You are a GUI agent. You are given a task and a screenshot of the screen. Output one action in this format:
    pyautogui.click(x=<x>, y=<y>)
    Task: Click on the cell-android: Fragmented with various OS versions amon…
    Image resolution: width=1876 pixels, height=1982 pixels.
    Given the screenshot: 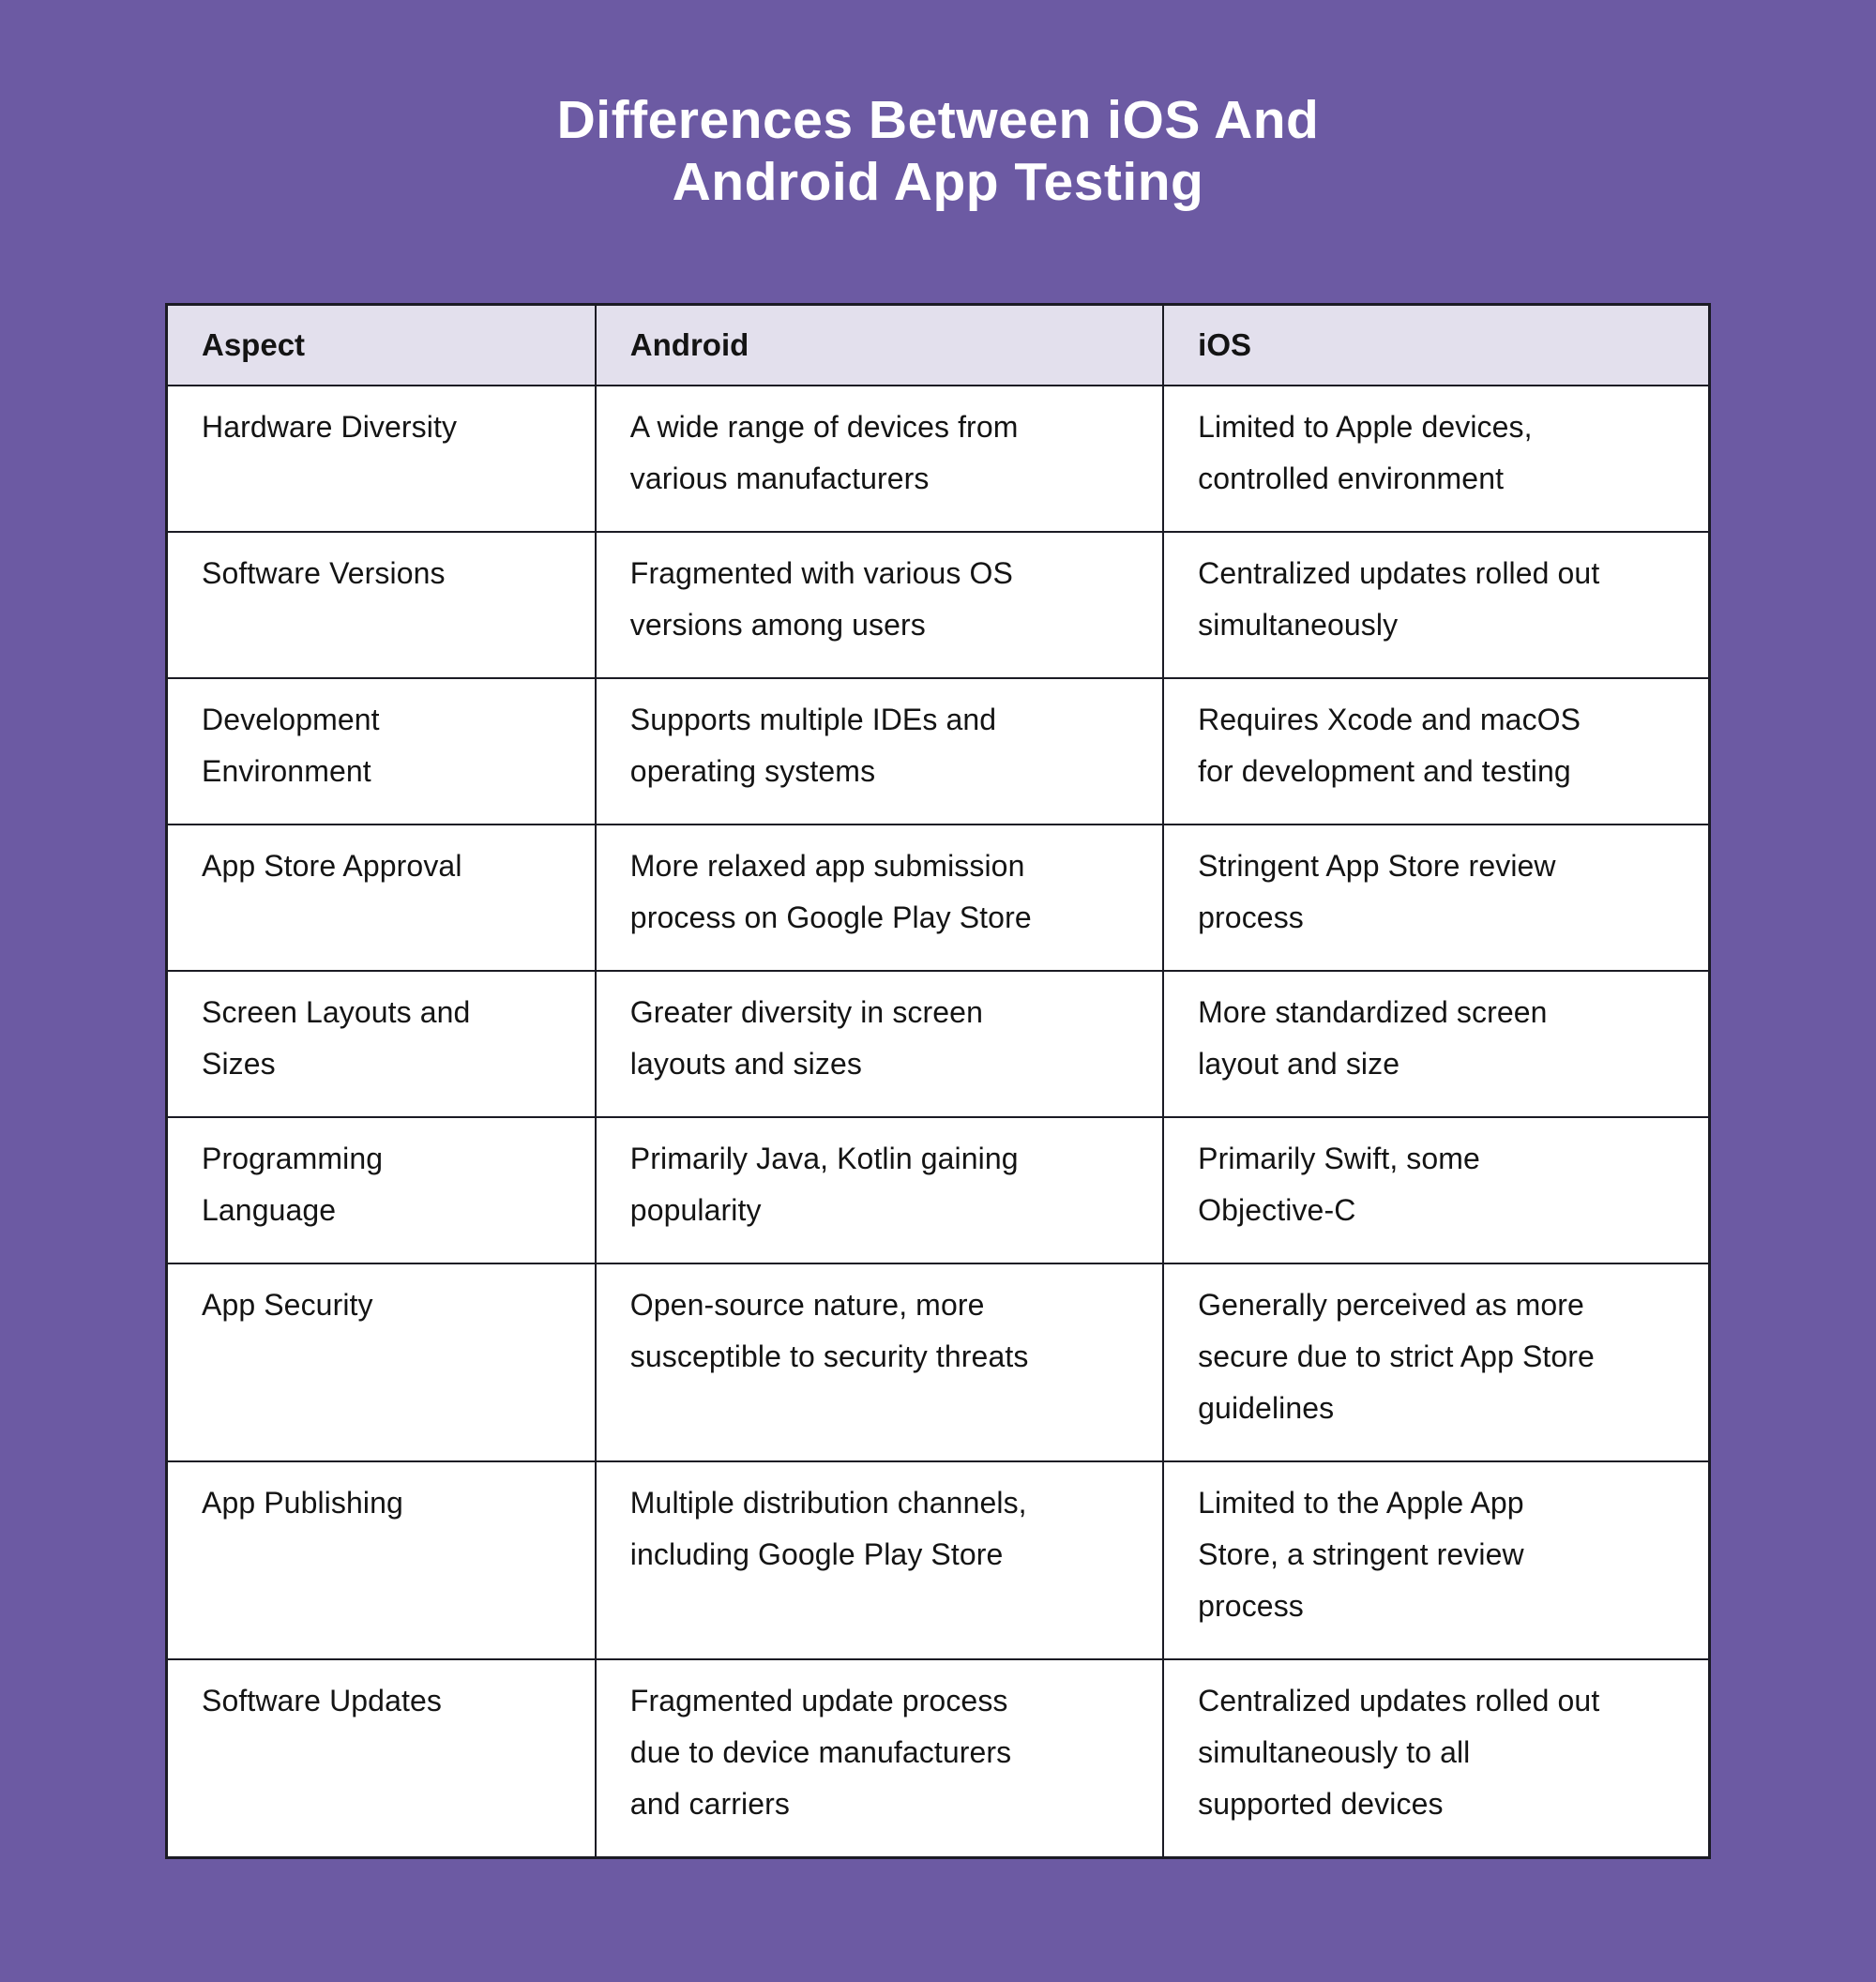 What is the action you would take?
    pyautogui.click(x=879, y=605)
    